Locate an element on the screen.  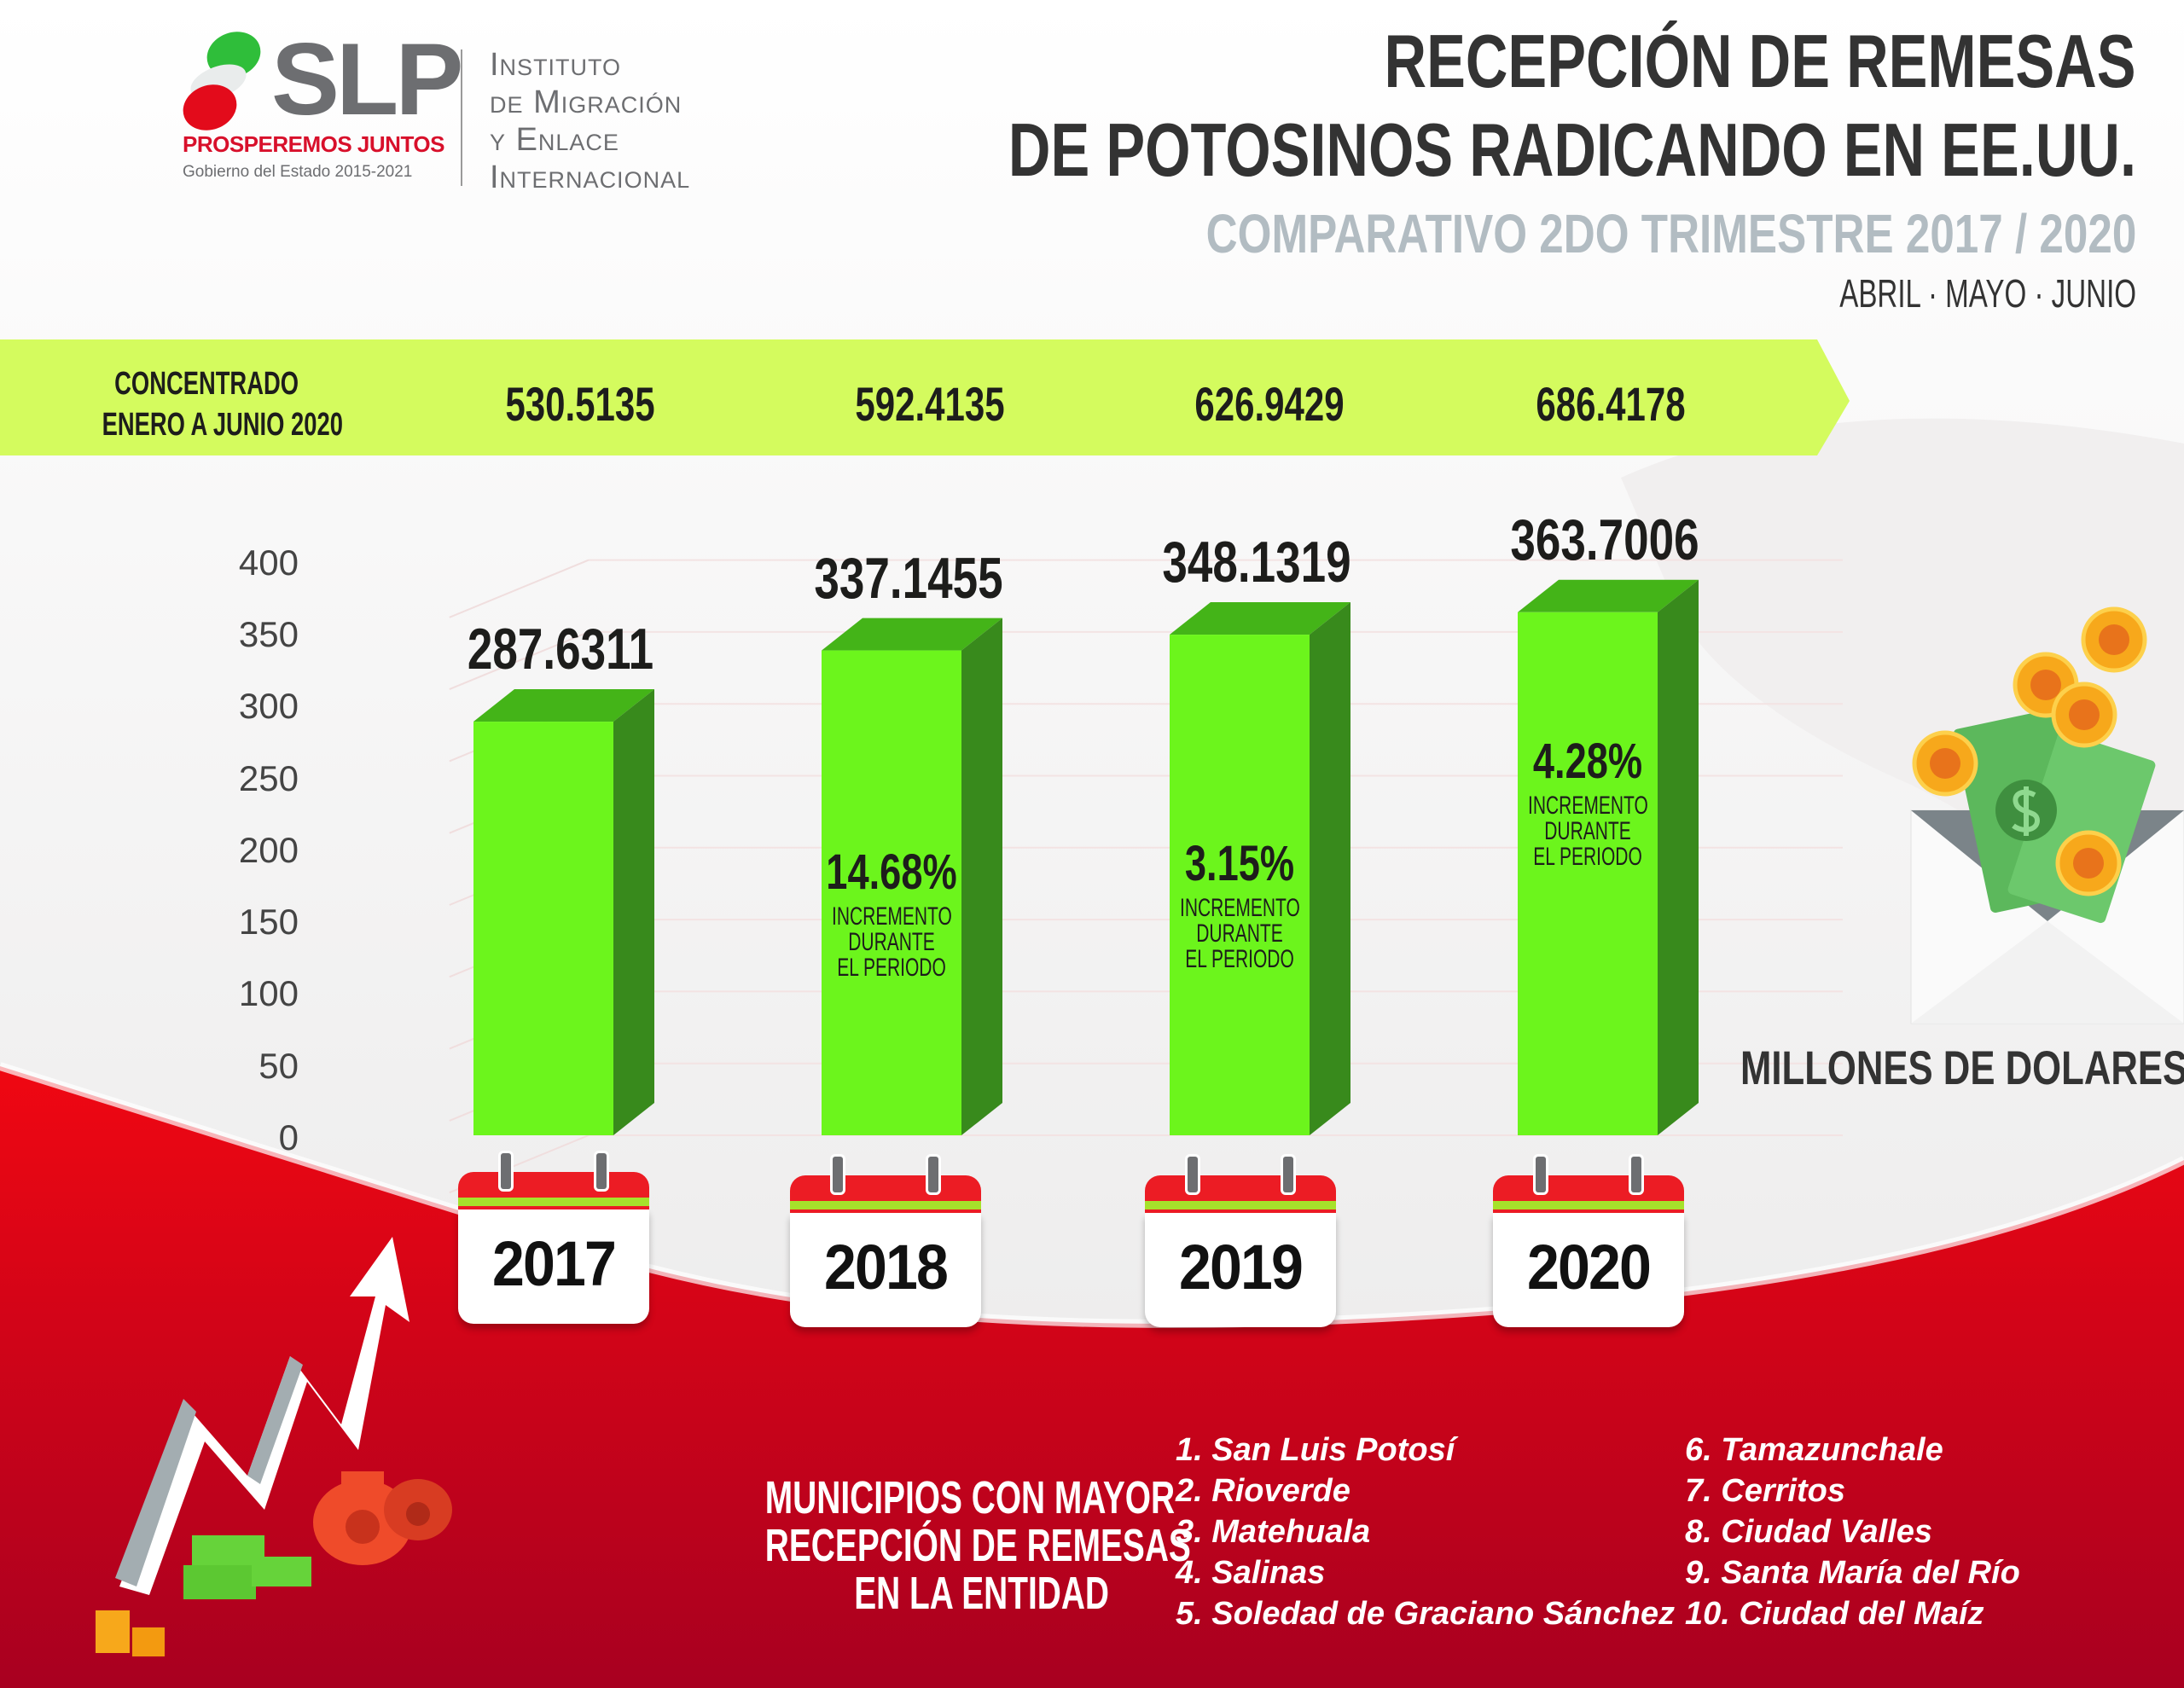
bar-2020 is located at coordinates (1588, 874).